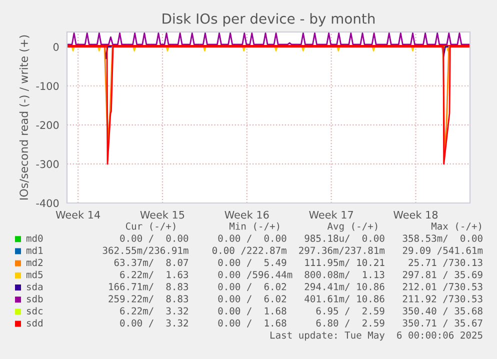  What do you see at coordinates (78, 214) in the screenshot?
I see `x-tick-label: Week 14` at bounding box center [78, 214].